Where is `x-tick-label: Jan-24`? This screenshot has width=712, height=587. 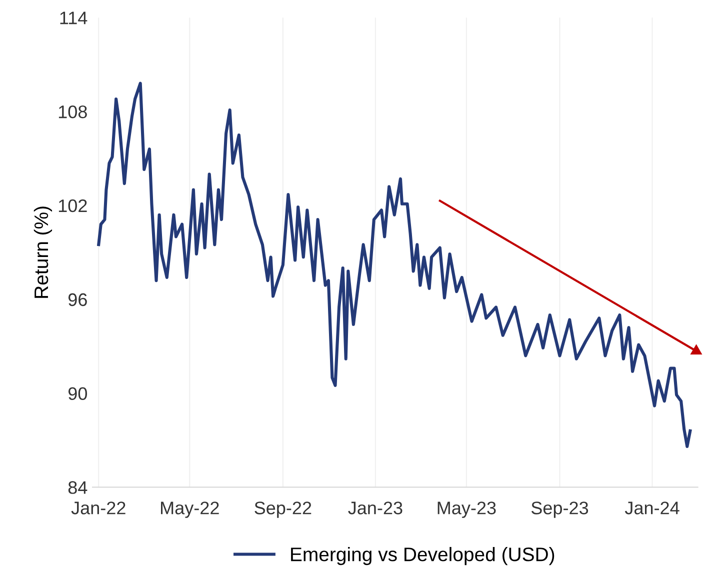
x-tick-label: Jan-24 is located at coordinates (652, 508).